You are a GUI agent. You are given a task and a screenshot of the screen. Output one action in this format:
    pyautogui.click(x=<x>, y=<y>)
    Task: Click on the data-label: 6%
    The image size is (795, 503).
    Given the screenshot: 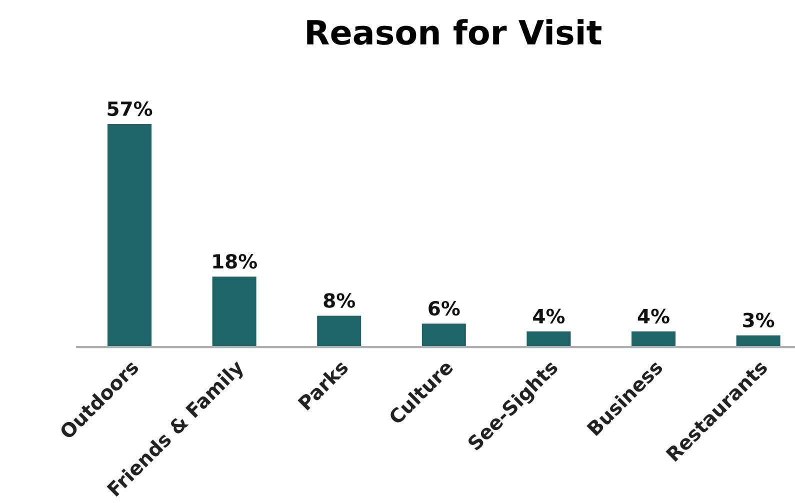 What is the action you would take?
    pyautogui.click(x=444, y=308)
    